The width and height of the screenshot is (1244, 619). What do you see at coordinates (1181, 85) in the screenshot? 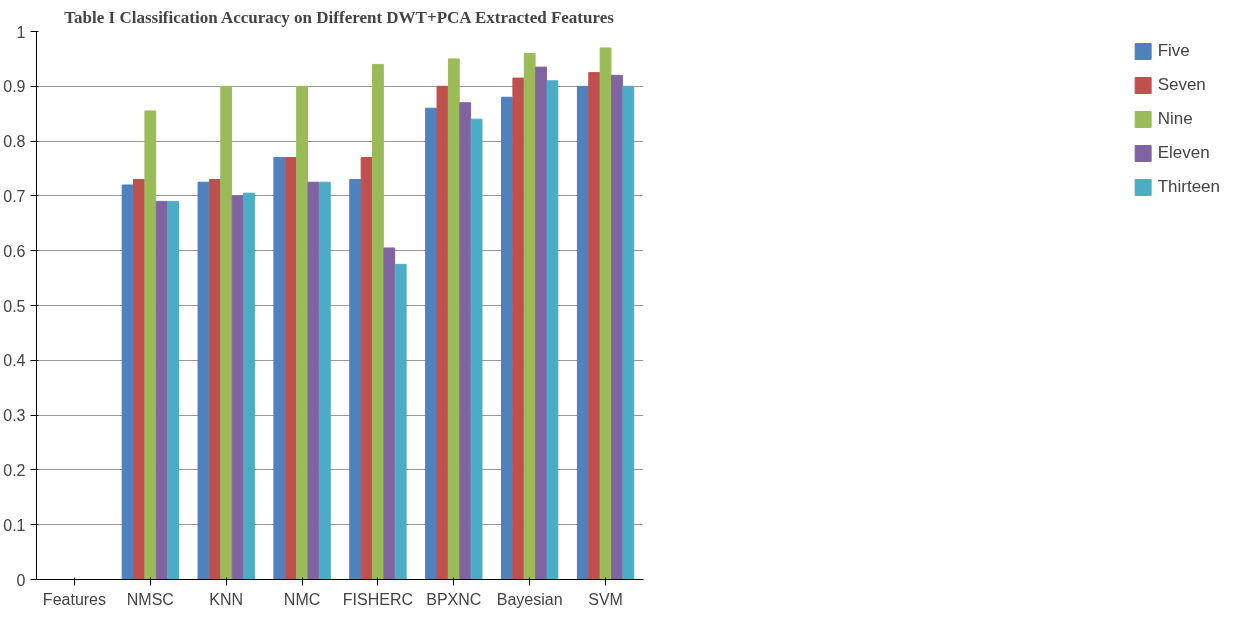
I see `legend-label: Seven` at bounding box center [1181, 85].